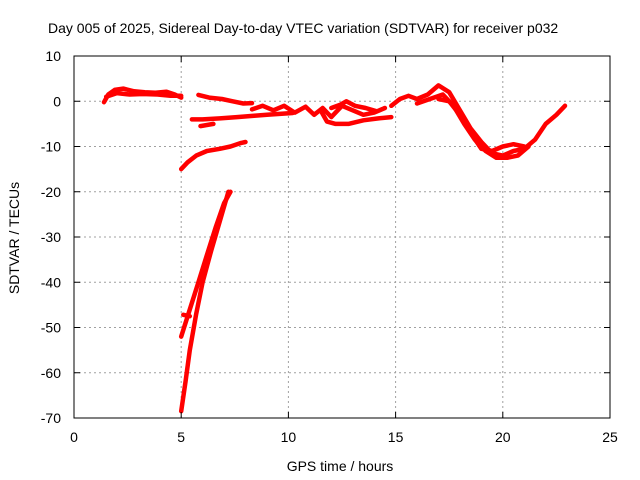 Image resolution: width=640 pixels, height=480 pixels. Describe the element at coordinates (481, 125) in the screenshot. I see `series-track-h3` at that location.